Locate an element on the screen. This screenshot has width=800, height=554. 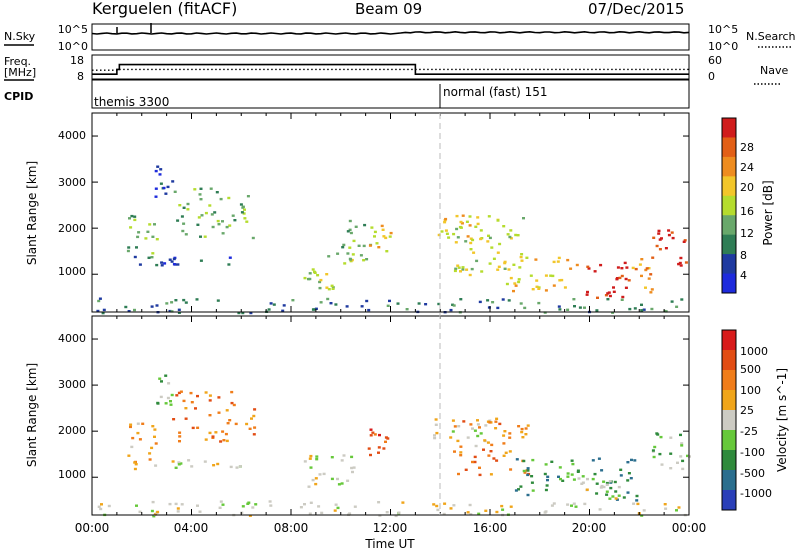
nsearch-tick-top: 10^5 is located at coordinates (723, 29).